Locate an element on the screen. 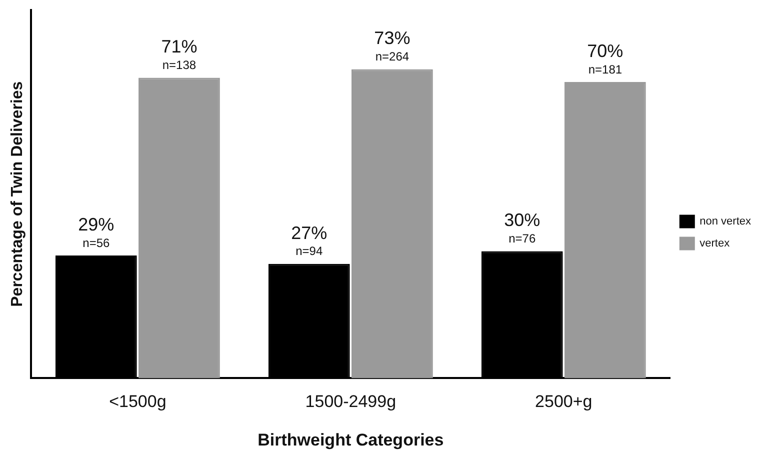  data-label: 30% n=76 is located at coordinates (522, 228).